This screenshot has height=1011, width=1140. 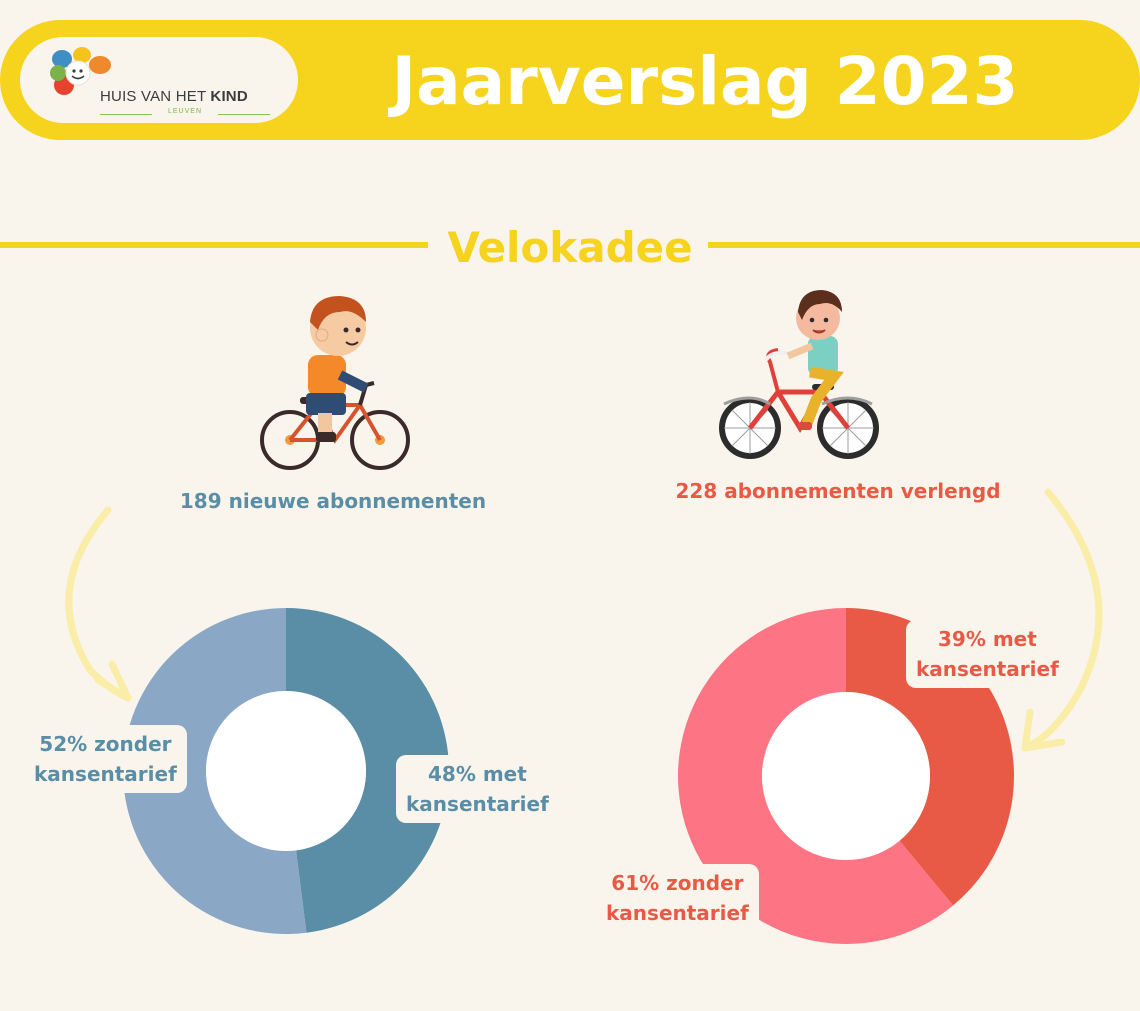 I want to click on logo-text: HUIS VAN HET KIND, so click(x=174, y=96).